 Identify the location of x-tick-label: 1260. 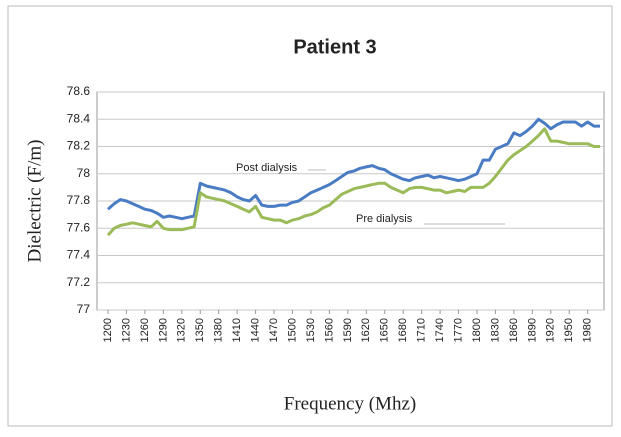
(145, 330).